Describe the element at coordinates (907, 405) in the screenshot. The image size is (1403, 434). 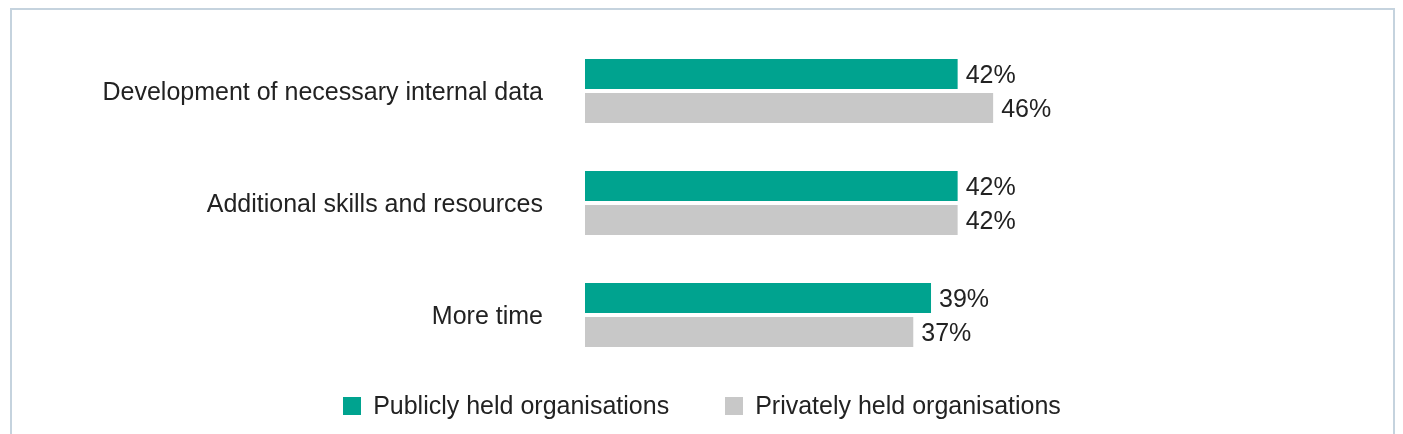
I see `legend-label: Privately held organisations` at that location.